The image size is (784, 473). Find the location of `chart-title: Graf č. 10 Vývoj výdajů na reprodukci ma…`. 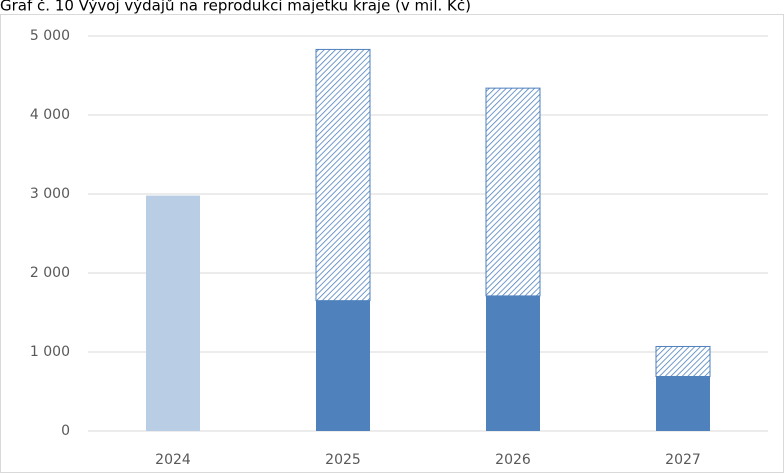

chart-title: Graf č. 10 Vývoj výdajů na reprodukci ma… is located at coordinates (235, 7).